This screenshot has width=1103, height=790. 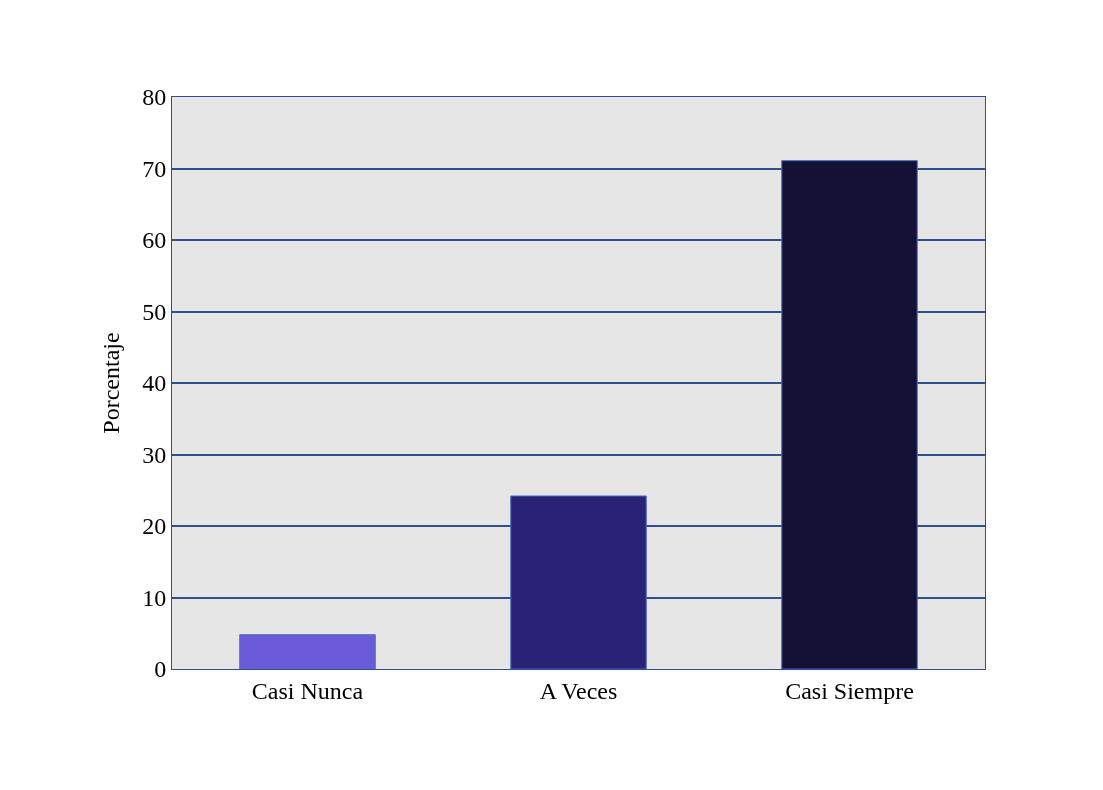 What do you see at coordinates (307, 690) in the screenshot?
I see `x-tick-label: Casi Nunca` at bounding box center [307, 690].